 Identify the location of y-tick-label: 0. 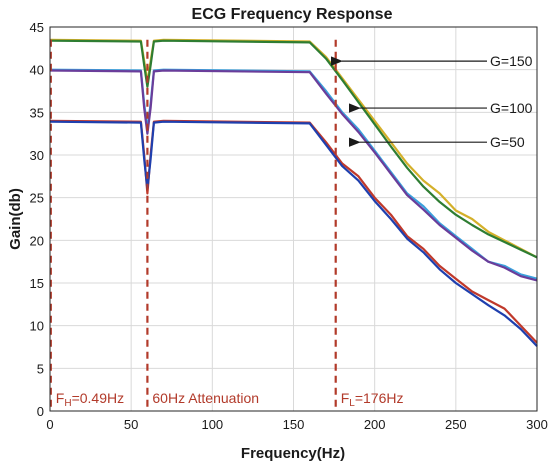
(40, 411).